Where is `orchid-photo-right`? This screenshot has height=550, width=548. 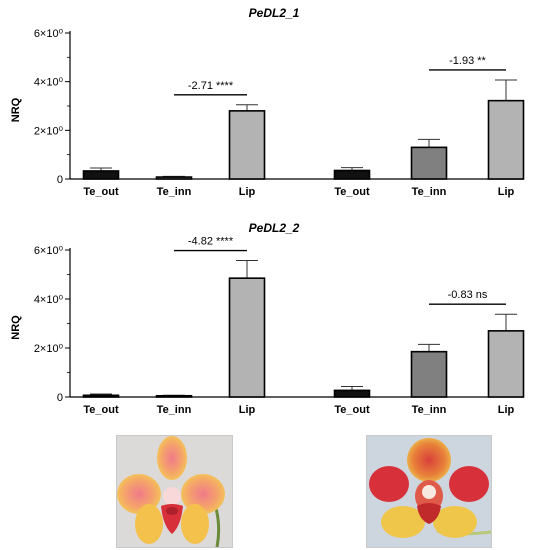 orchid-photo-right is located at coordinates (429, 491).